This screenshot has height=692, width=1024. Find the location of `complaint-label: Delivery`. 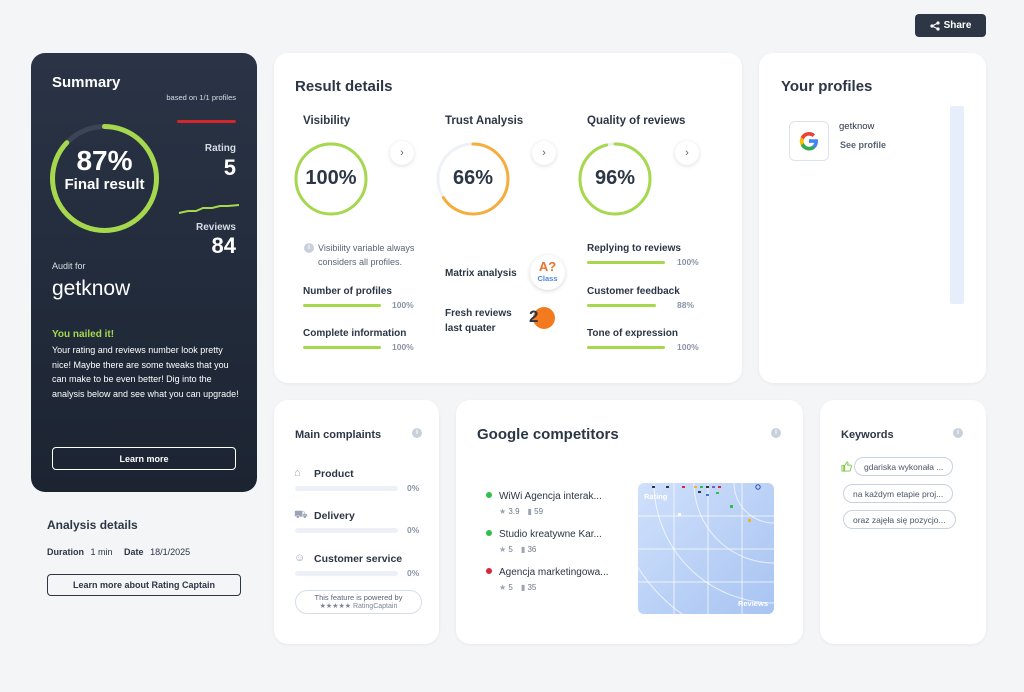

complaint-label: Delivery is located at coordinates (334, 516).